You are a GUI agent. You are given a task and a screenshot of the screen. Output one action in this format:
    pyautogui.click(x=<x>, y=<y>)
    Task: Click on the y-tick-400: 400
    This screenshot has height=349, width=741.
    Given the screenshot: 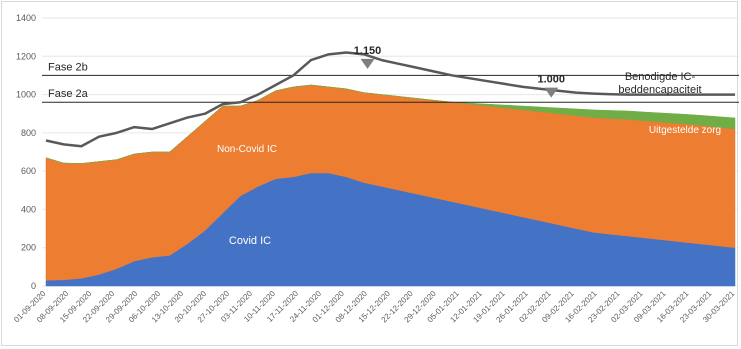 What is the action you would take?
    pyautogui.click(x=28, y=209)
    